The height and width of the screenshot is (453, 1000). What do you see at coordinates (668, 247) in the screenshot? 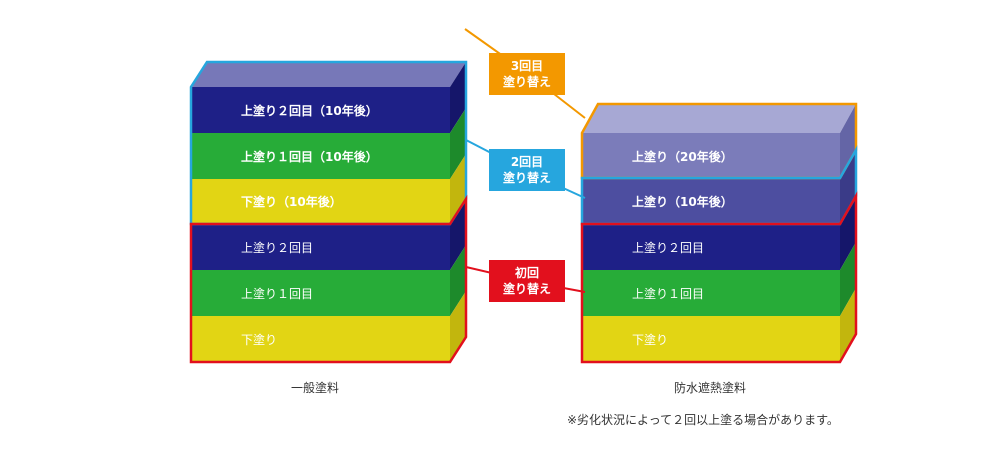
I see `right-layer-3-label: 上塗り２回目` at bounding box center [668, 247].